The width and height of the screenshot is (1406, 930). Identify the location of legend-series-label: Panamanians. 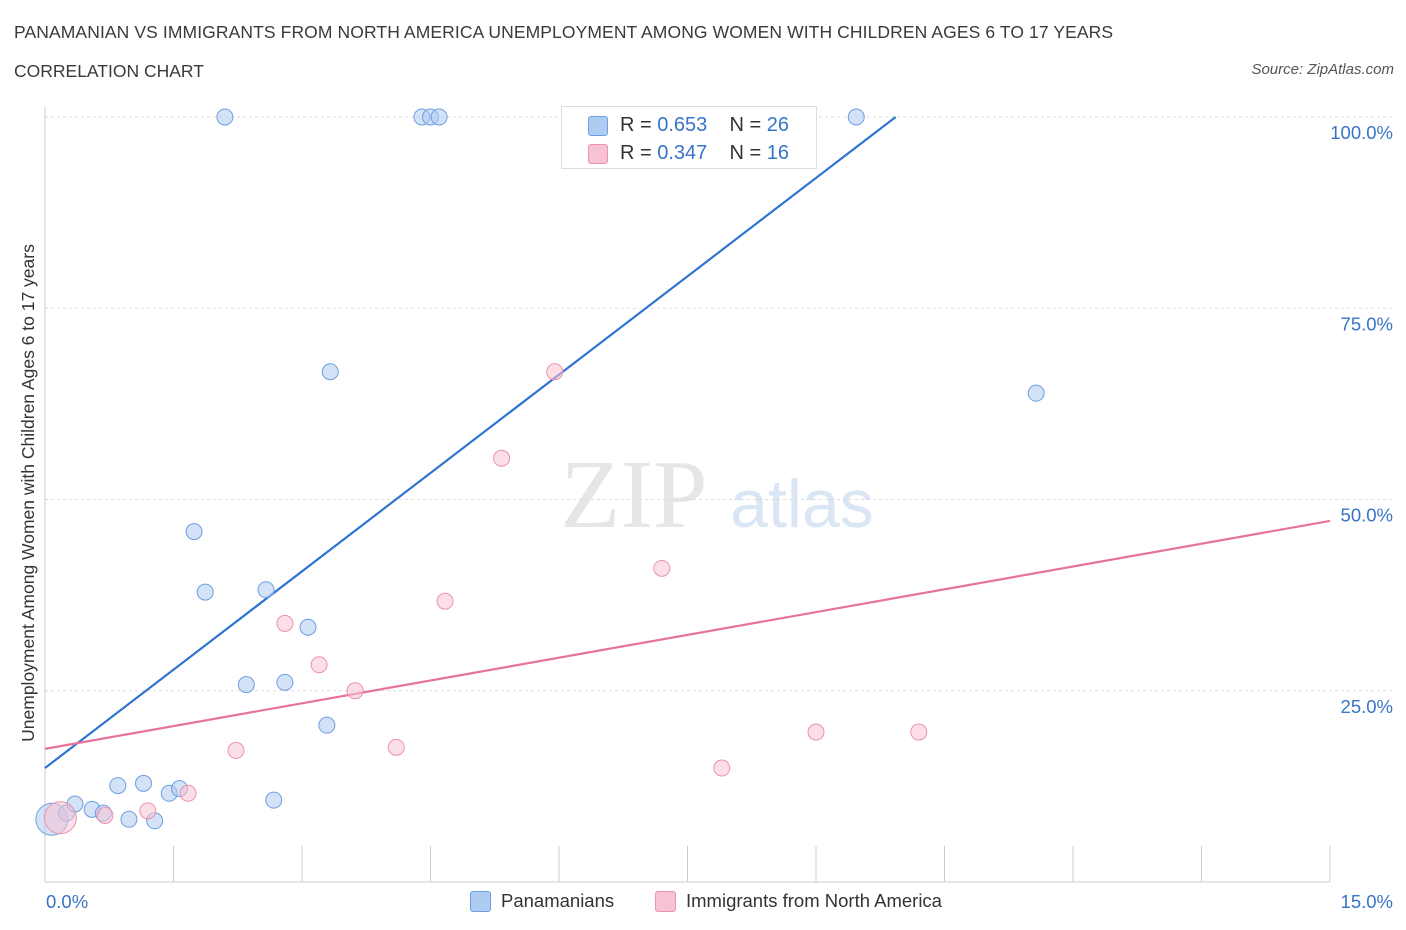
(558, 900).